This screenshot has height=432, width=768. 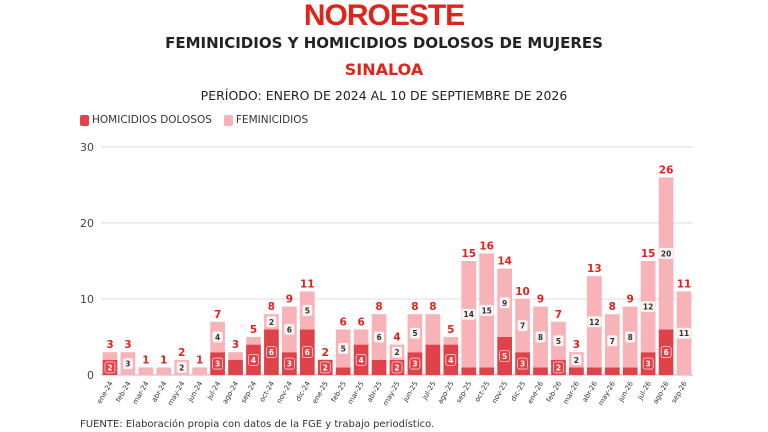 I want to click on data-label-homicidios: 6, so click(x=307, y=352).